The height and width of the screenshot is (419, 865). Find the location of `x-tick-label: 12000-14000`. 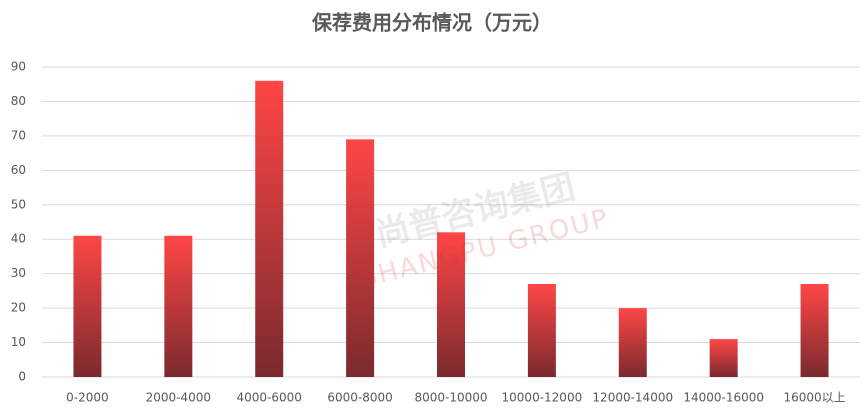

x-tick-label: 12000-14000 is located at coordinates (632, 398).